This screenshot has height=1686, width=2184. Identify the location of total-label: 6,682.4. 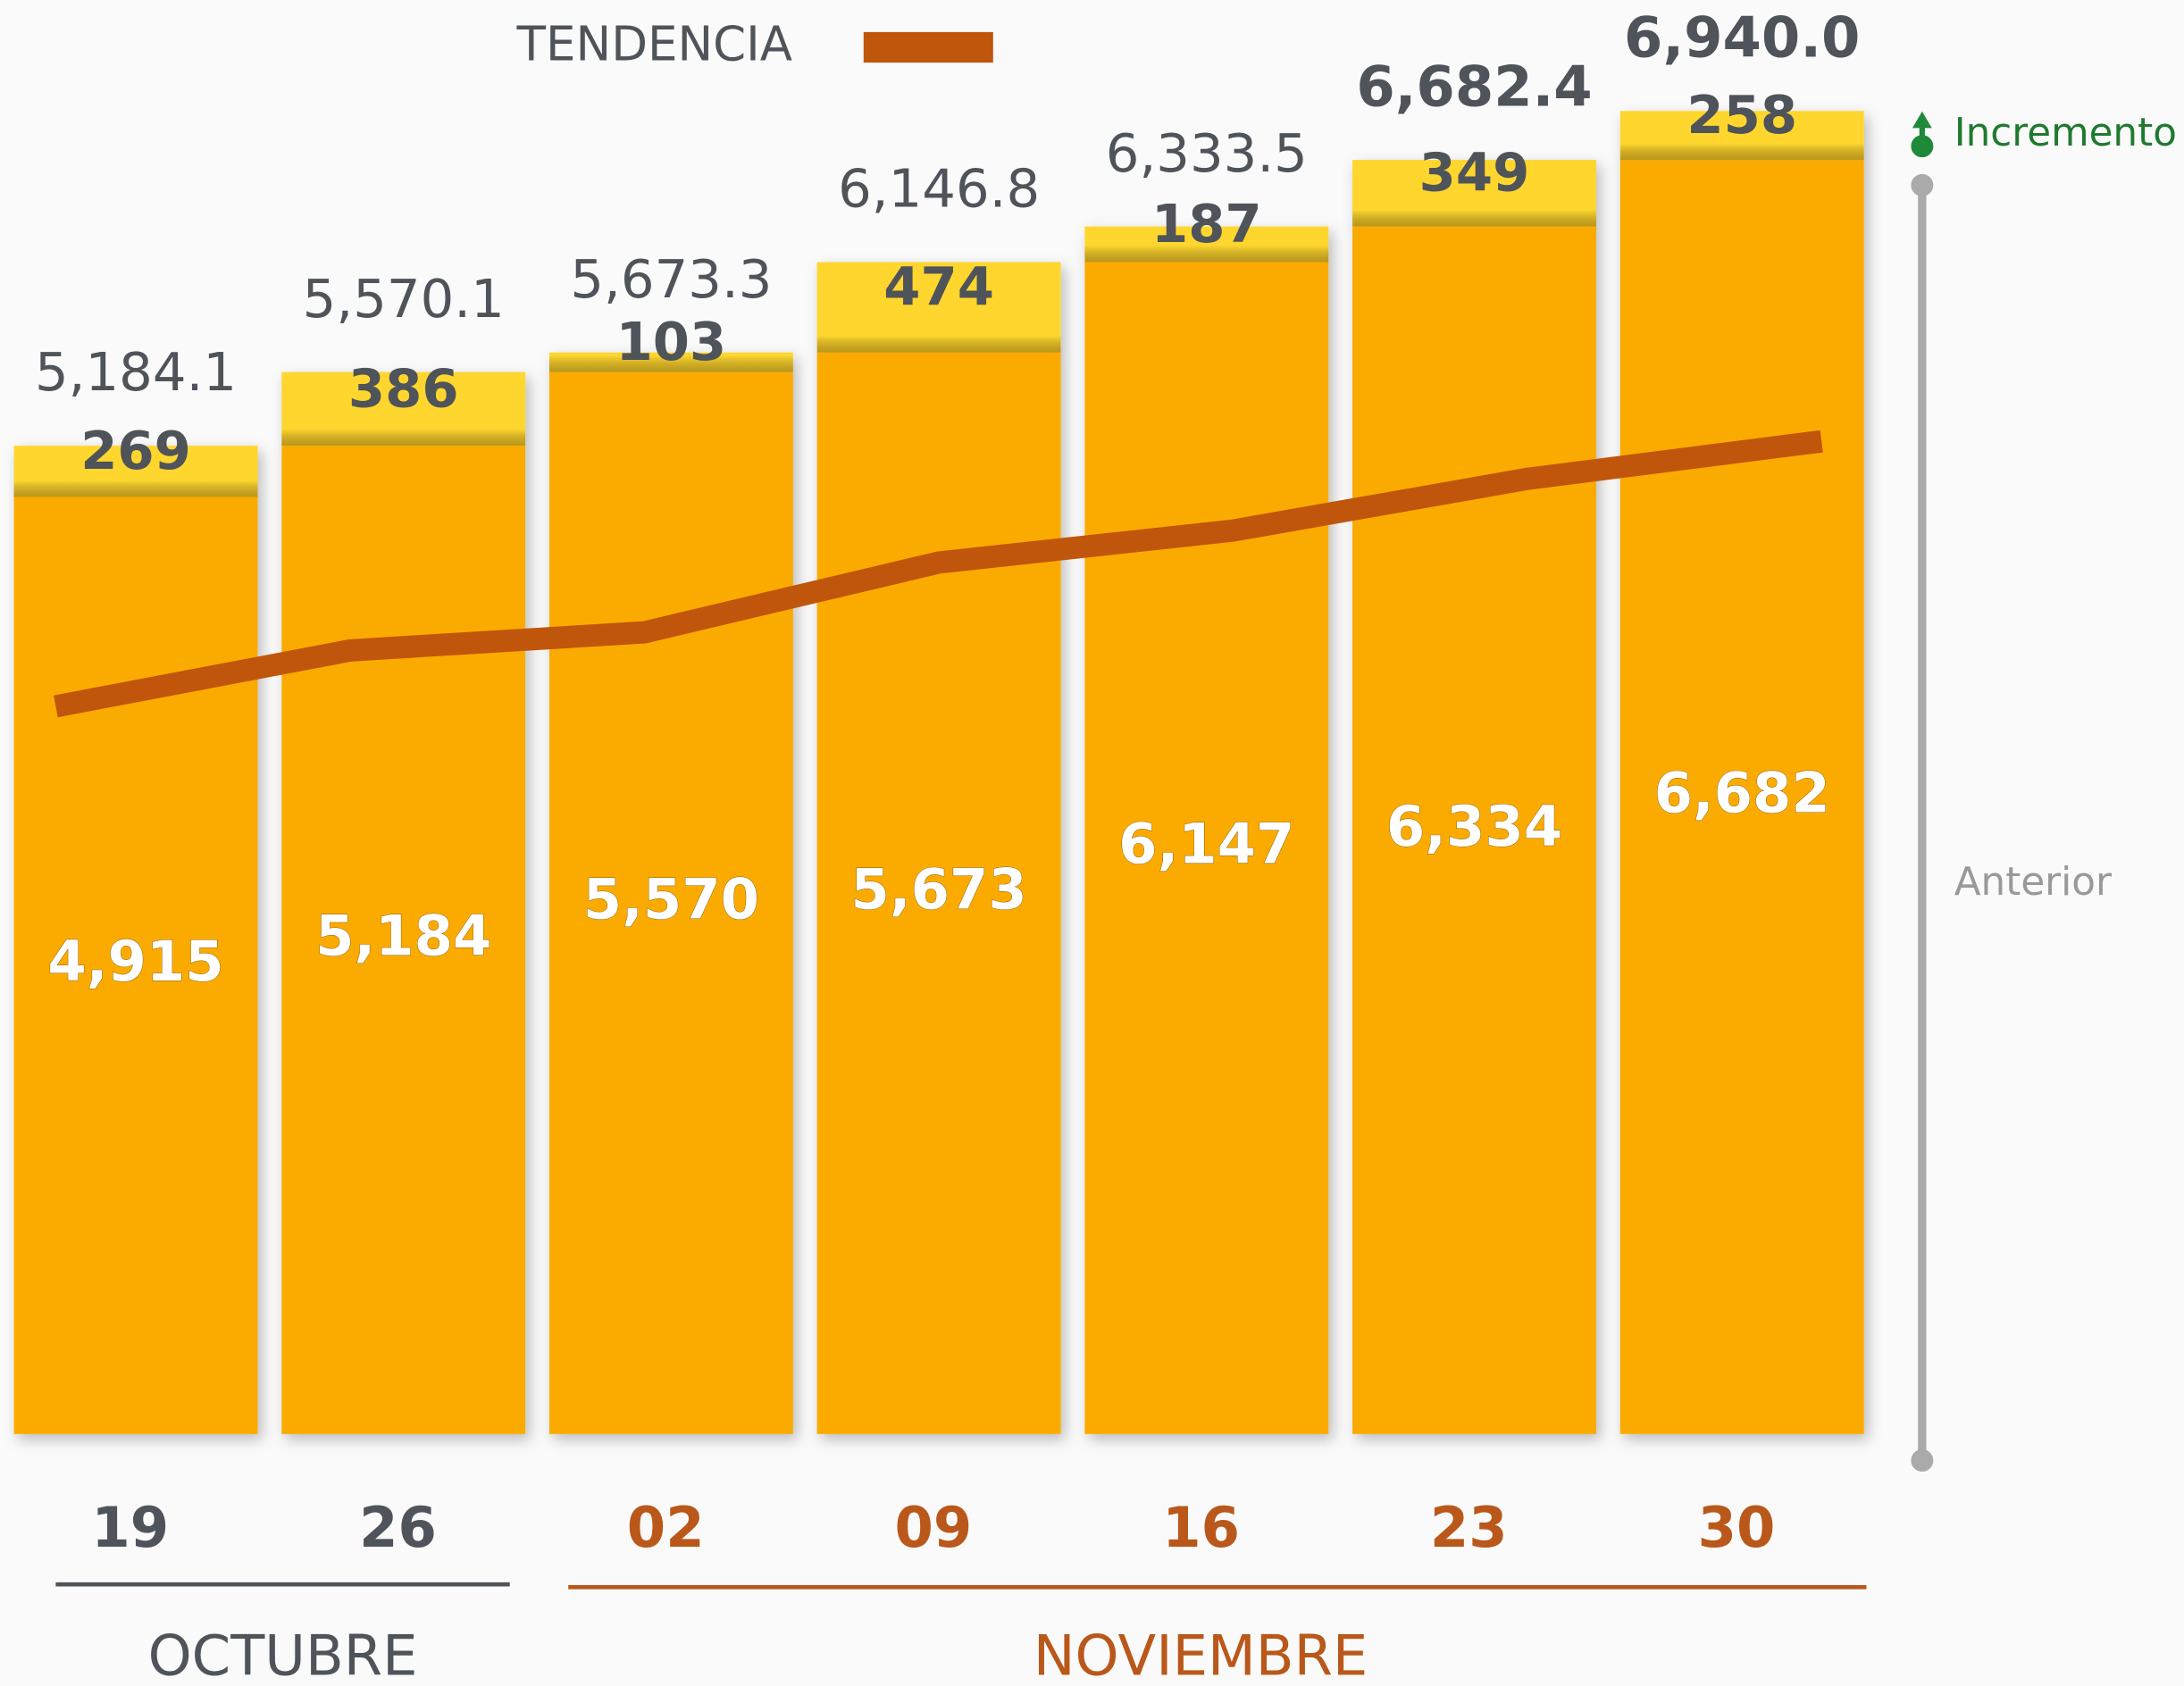
(1474, 86).